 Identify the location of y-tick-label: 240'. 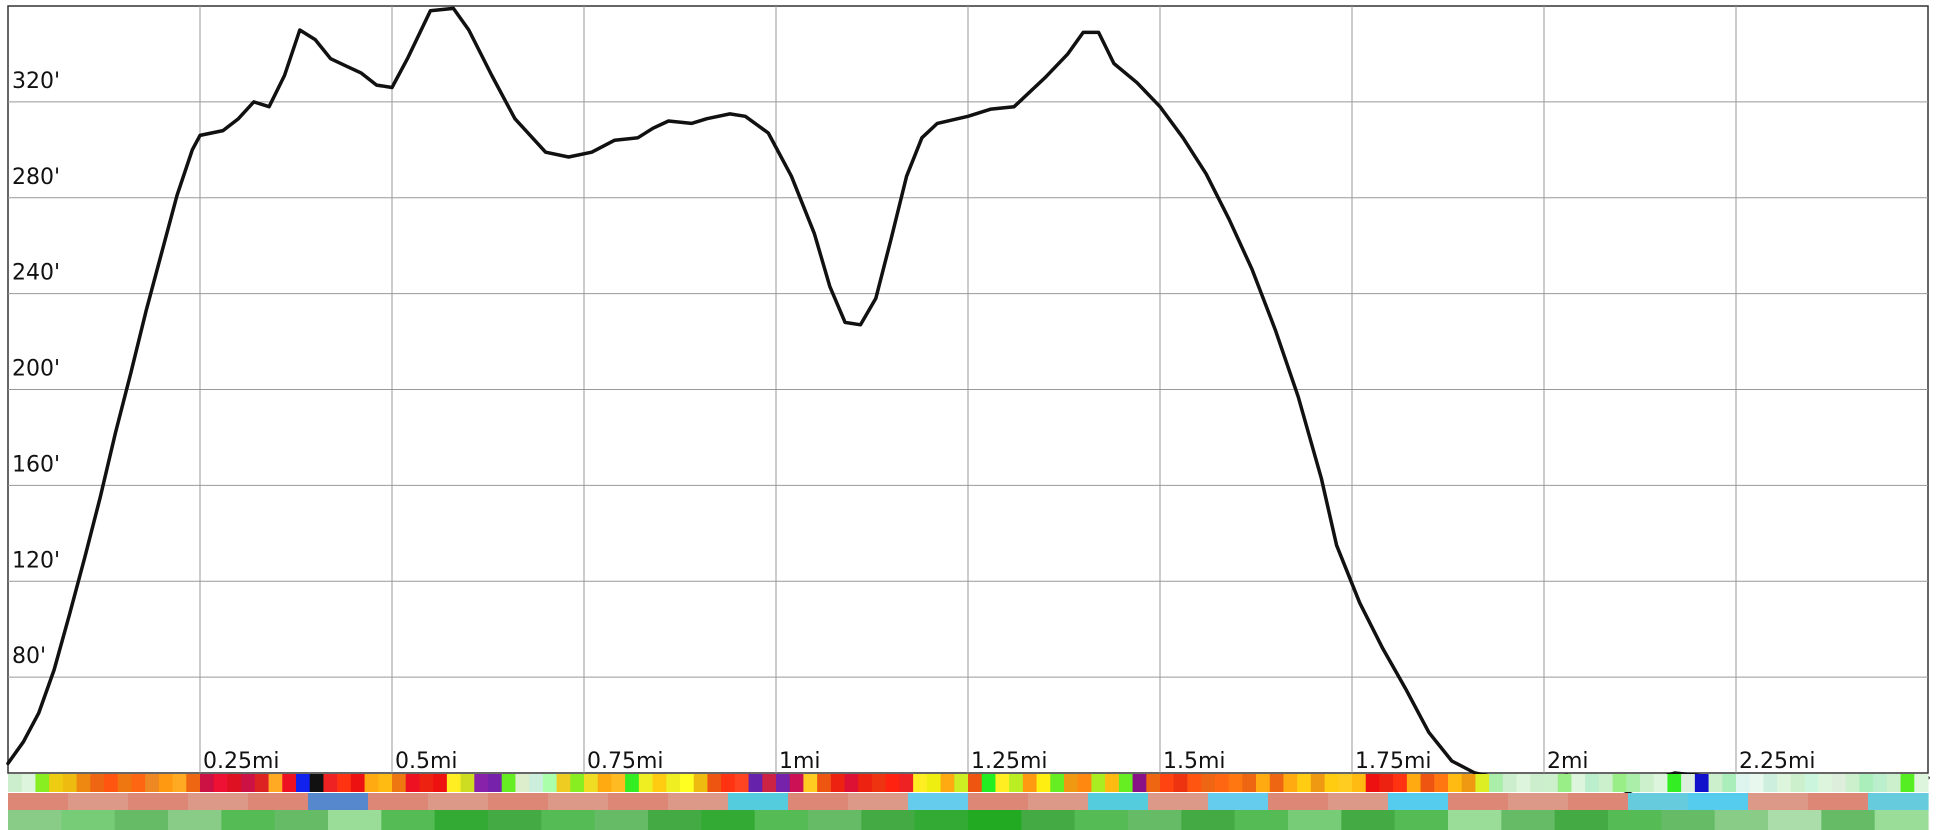
(36, 273).